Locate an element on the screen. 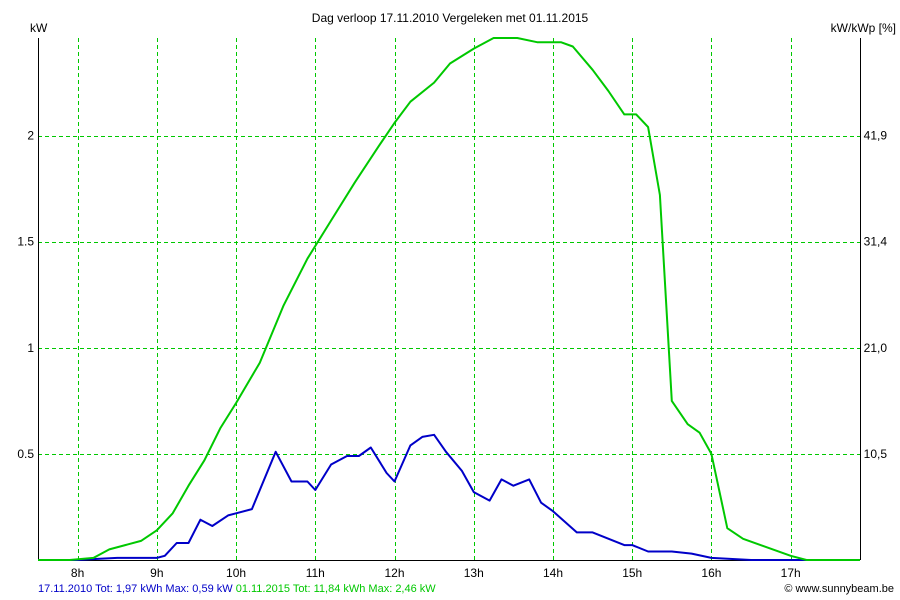 Image resolution: width=900 pixels, height=600 pixels. right-axis-unit: kW/kWp [%] is located at coordinates (863, 28).